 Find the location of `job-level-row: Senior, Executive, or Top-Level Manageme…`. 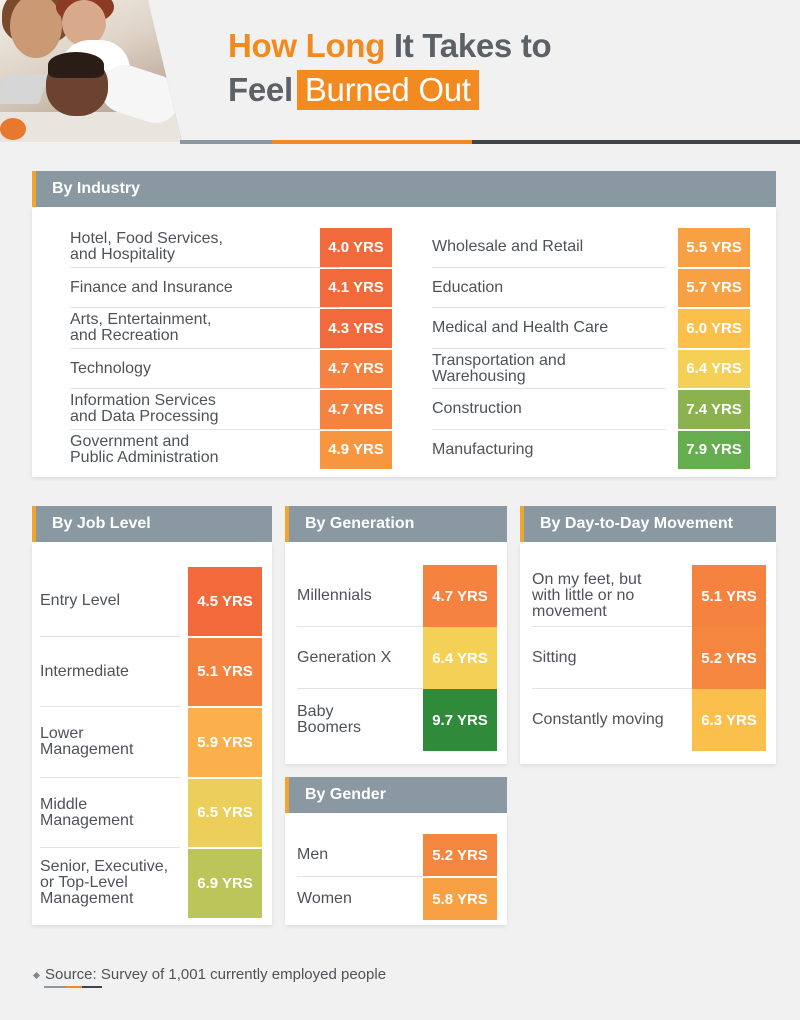

job-level-row: Senior, Executive, or Top-Level Manageme… is located at coordinates (110, 883).